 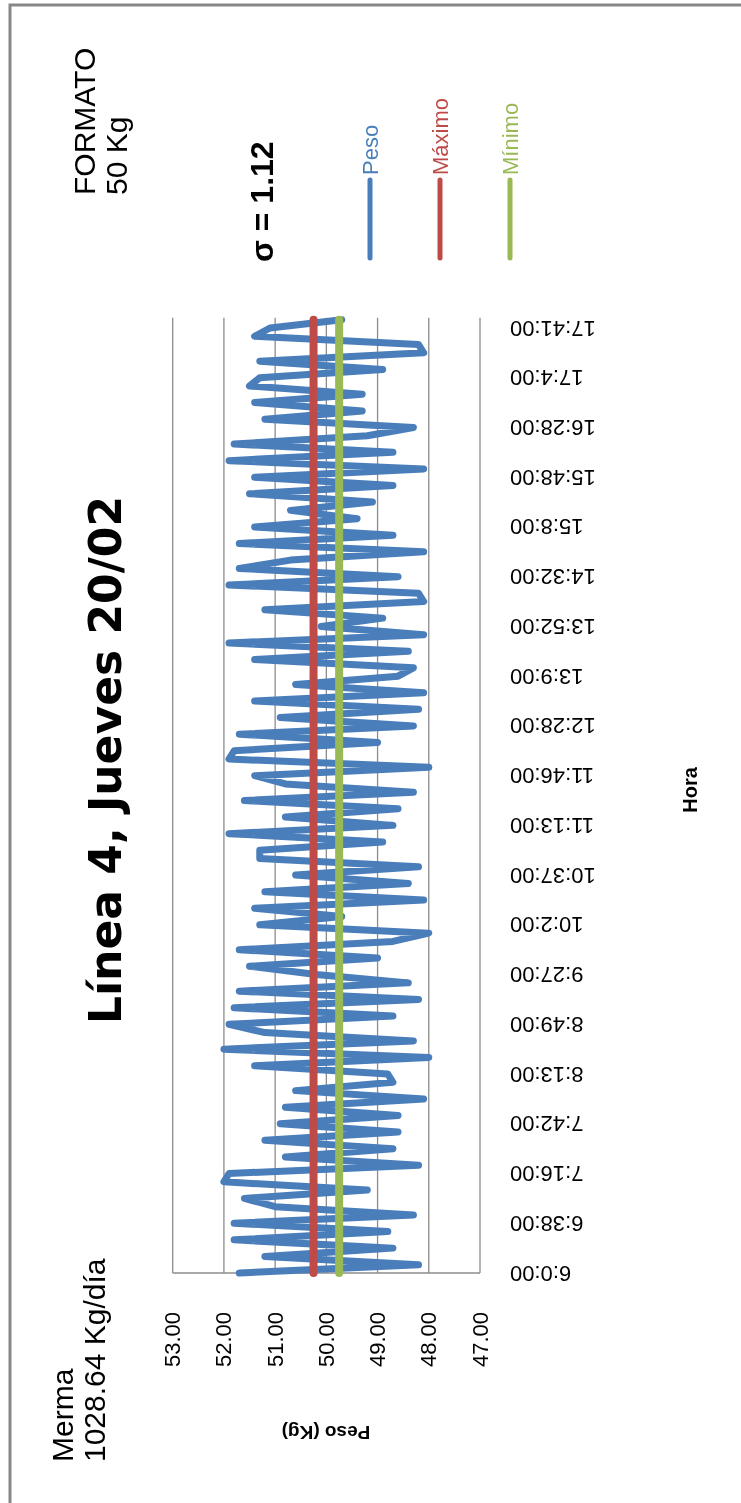 What do you see at coordinates (510, 138) in the screenshot?
I see `text: Mínimo` at bounding box center [510, 138].